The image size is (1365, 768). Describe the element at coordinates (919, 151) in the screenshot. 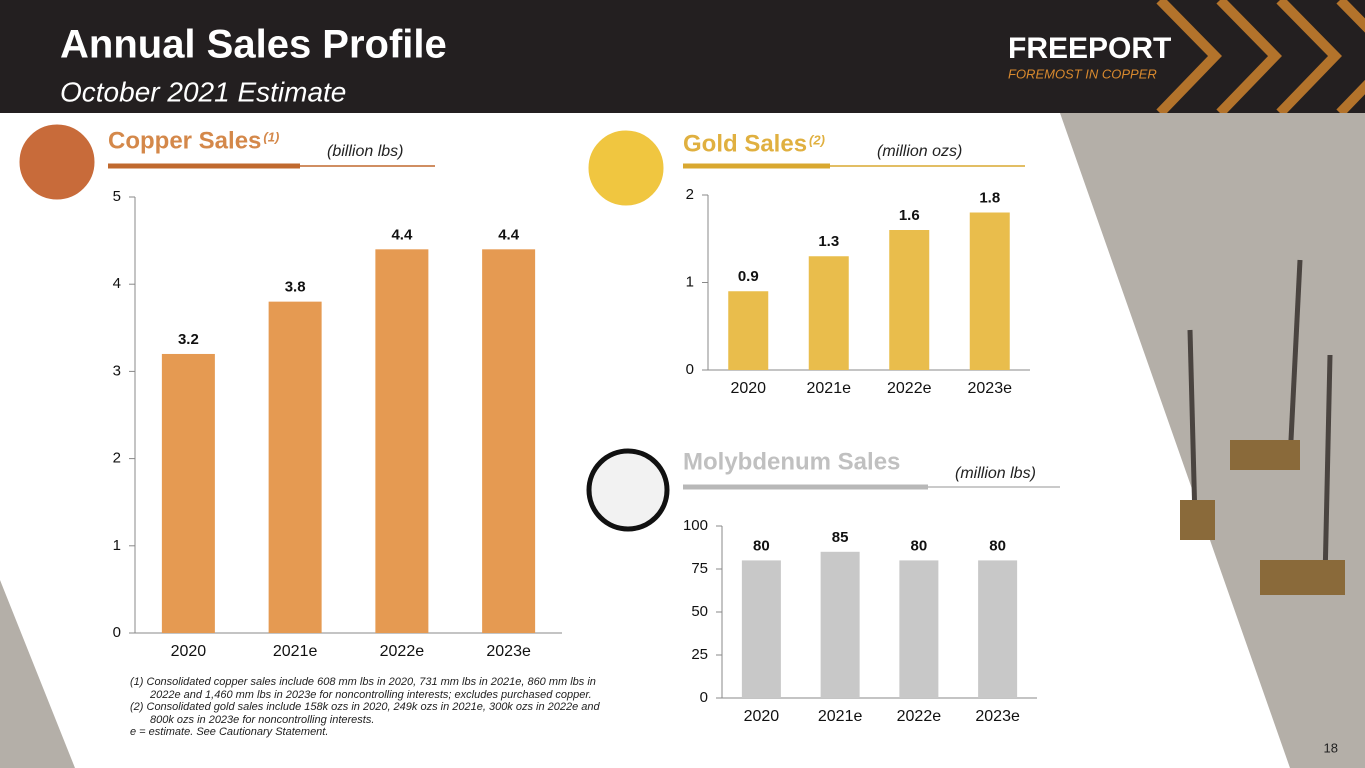

I see `chart-unit: (million ozs)` at that location.